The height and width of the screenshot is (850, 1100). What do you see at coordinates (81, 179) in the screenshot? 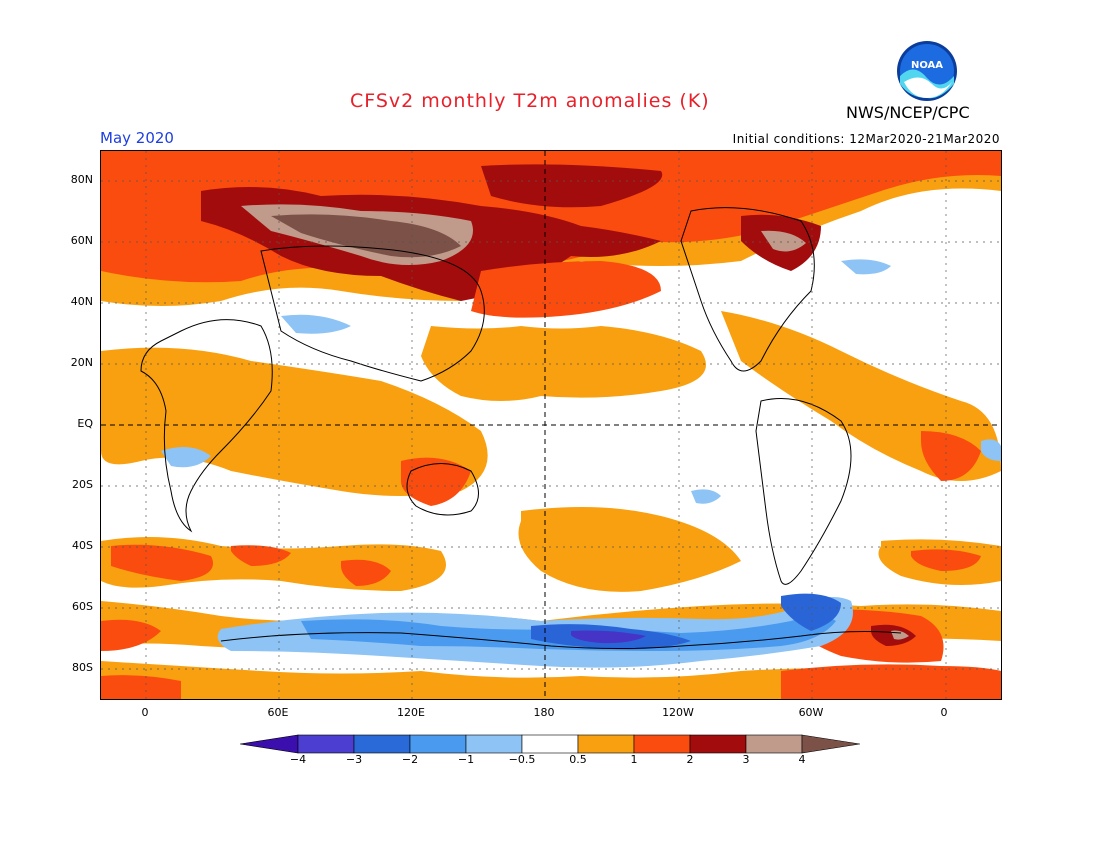
I see `lat-label-80n: 80N` at bounding box center [81, 179].